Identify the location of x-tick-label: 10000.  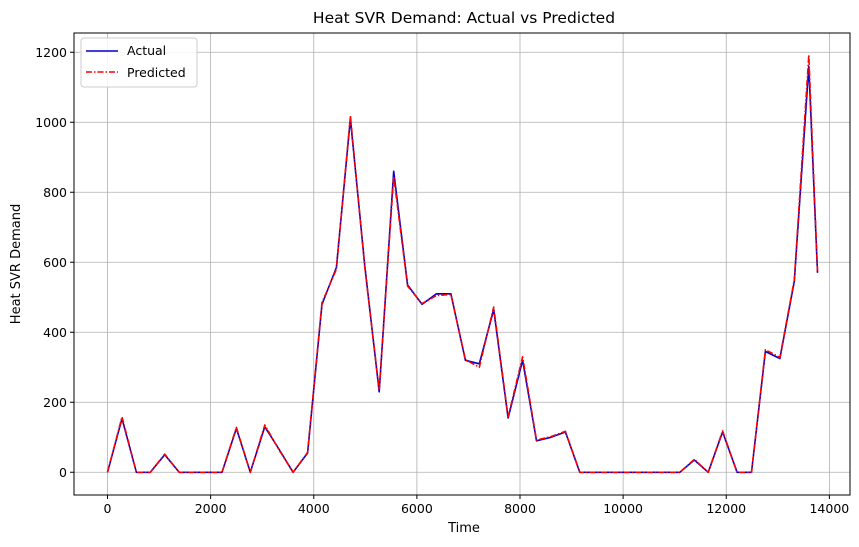
(623, 508).